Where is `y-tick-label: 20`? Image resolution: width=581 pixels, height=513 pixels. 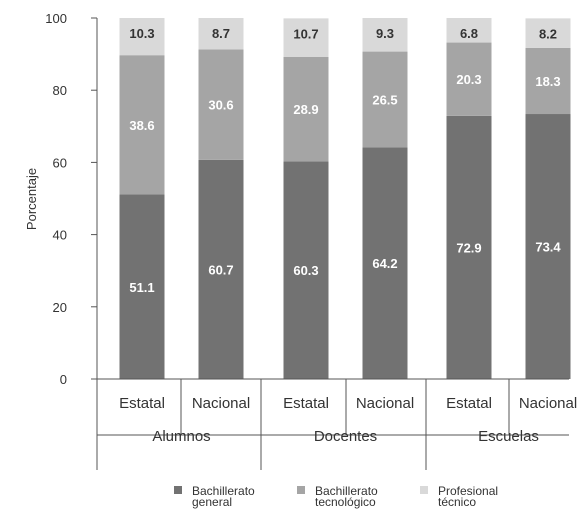 y-tick-label: 20 is located at coordinates (60, 307).